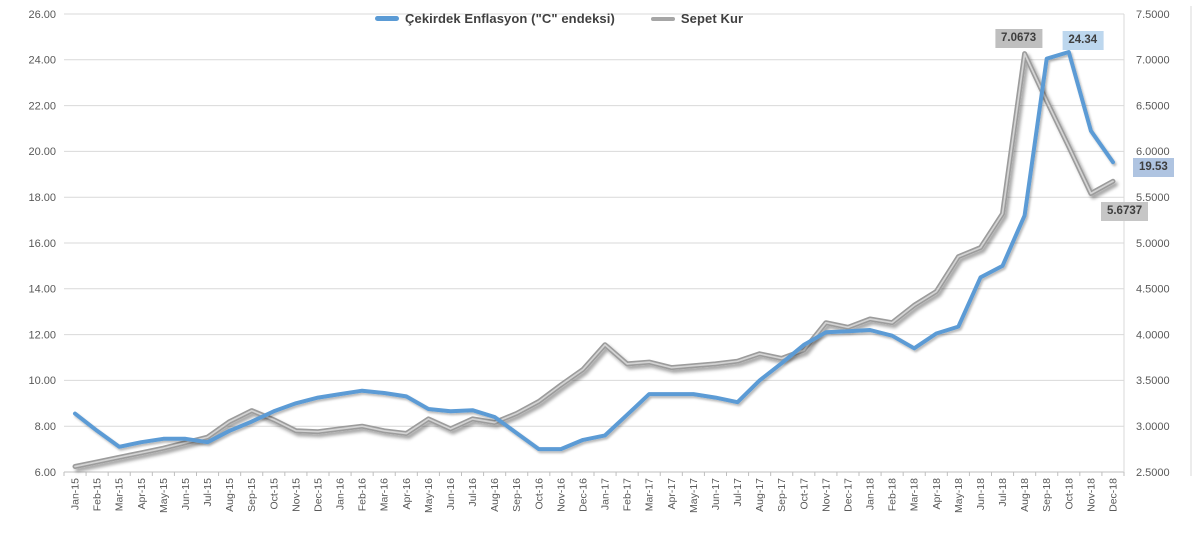 The width and height of the screenshot is (1200, 543). I want to click on x-axis-label: Apr-17, so click(672, 494).